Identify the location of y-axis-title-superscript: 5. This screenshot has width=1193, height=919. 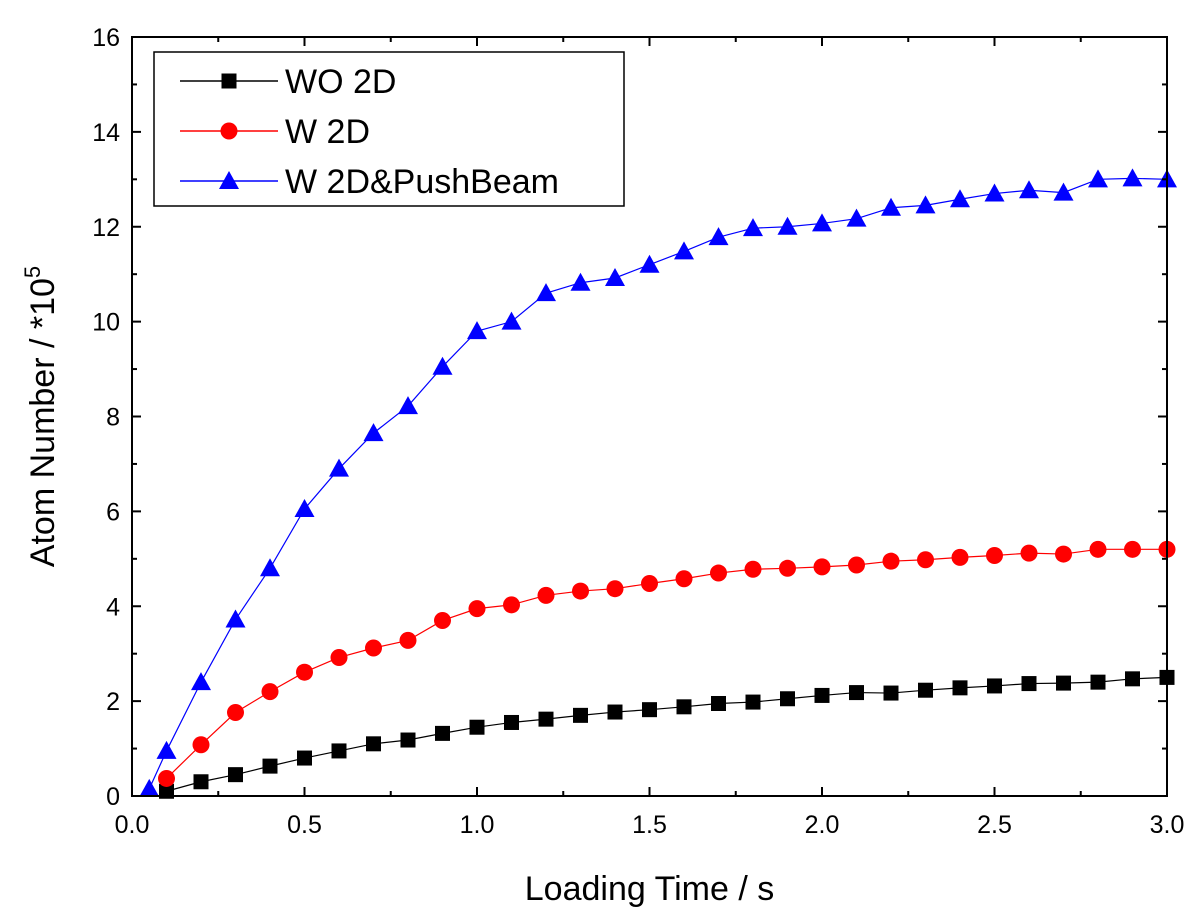
(32, 272).